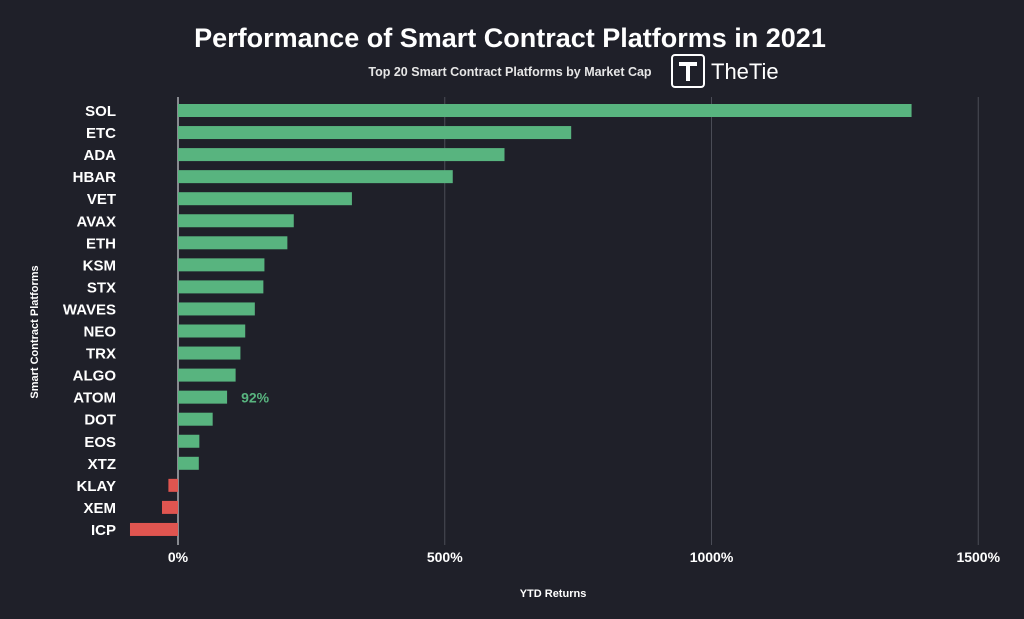  I want to click on bar-vet, so click(265, 199).